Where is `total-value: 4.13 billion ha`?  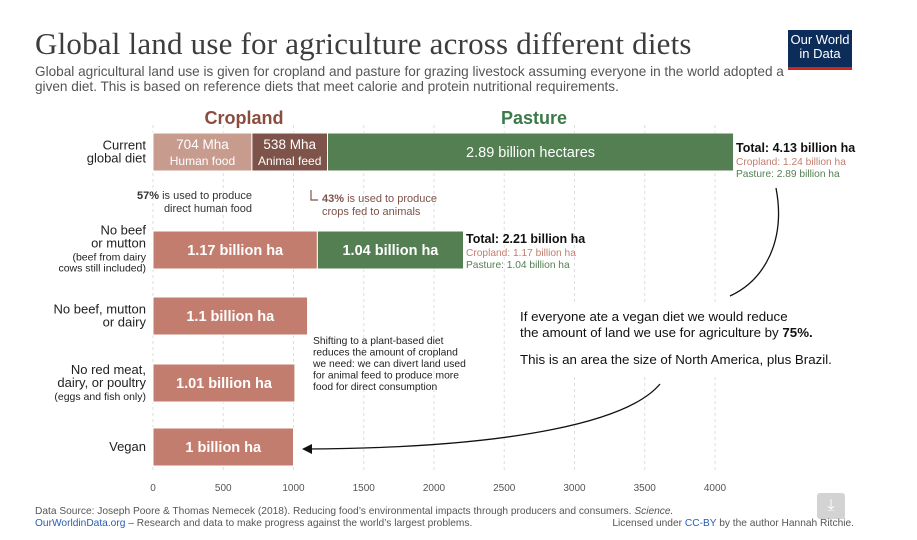 total-value: 4.13 billion ha is located at coordinates (815, 148).